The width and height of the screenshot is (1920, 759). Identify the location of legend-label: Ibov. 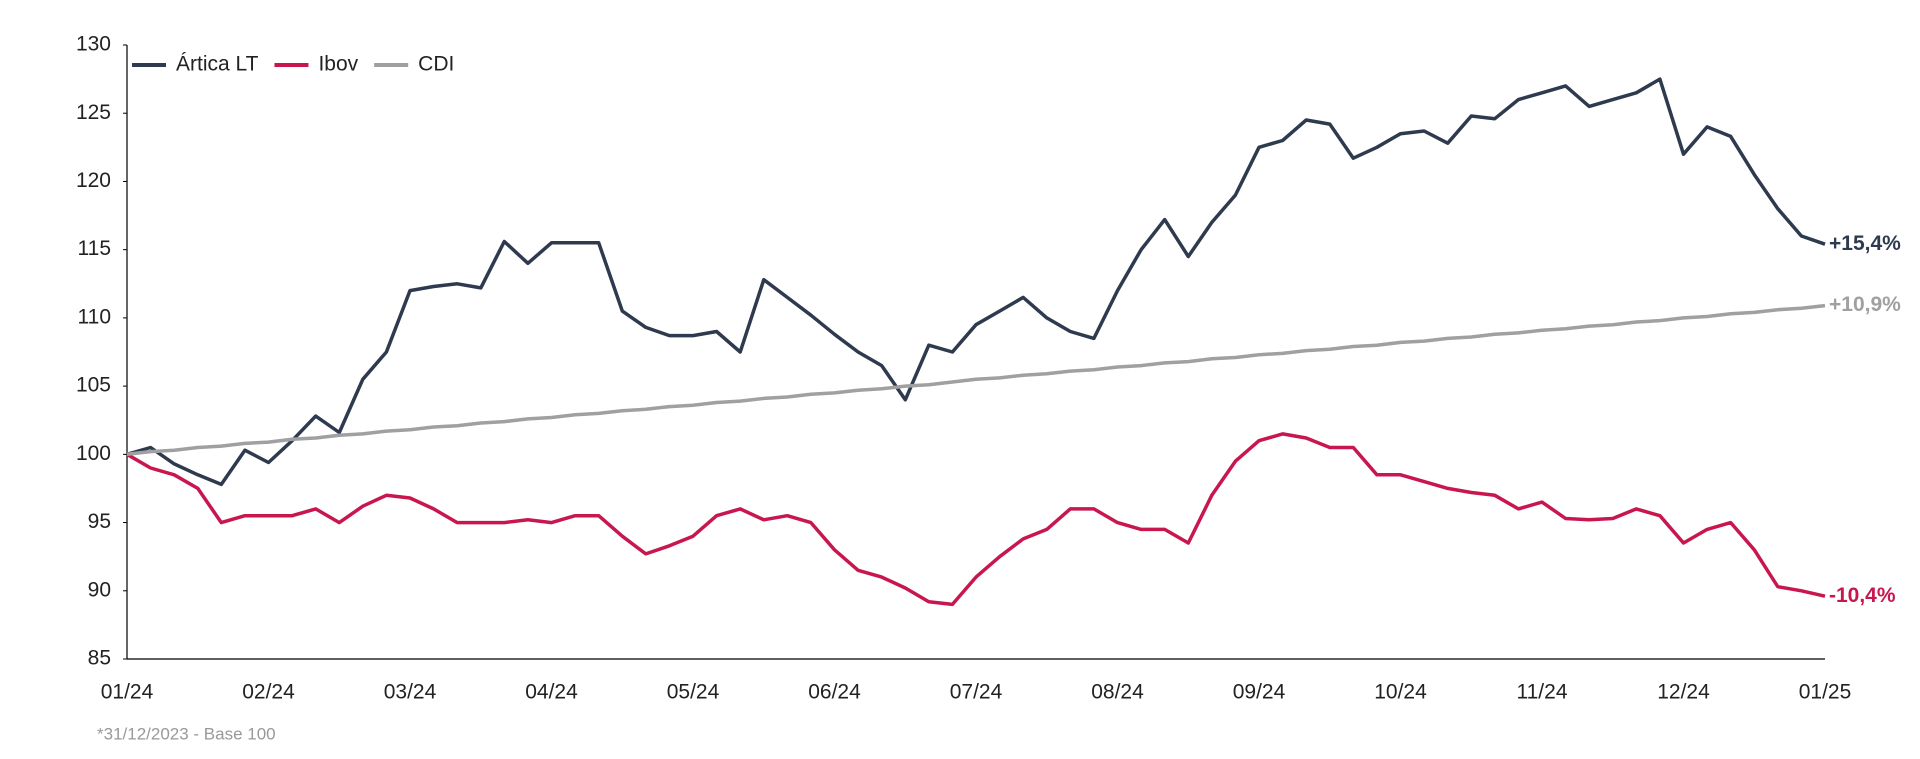
(338, 64).